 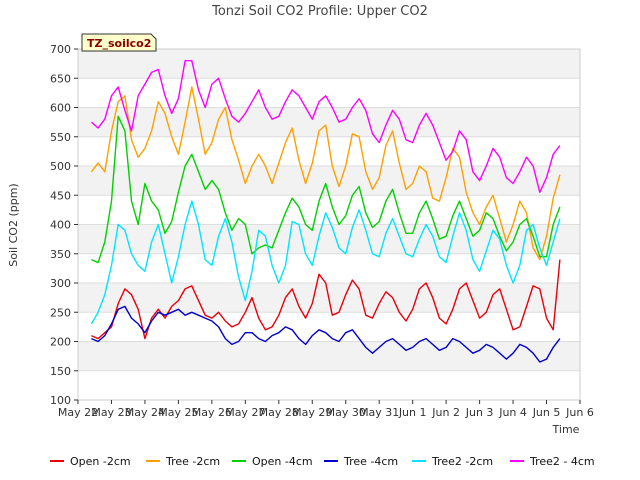 I want to click on x-tick-label: Jun 1, so click(x=412, y=412).